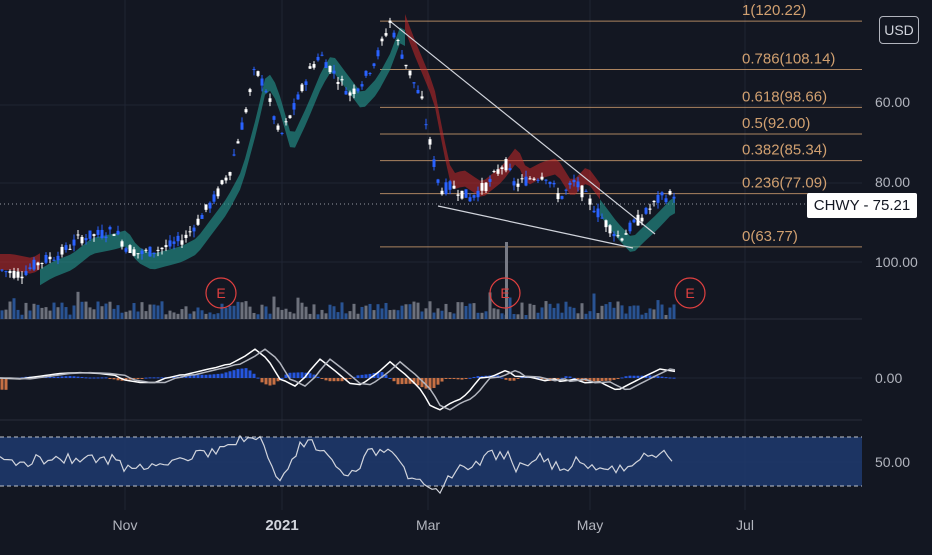 This screenshot has width=932, height=555. Describe the element at coordinates (888, 378) in the screenshot. I see `macd-axis-label: 0.00` at that location.